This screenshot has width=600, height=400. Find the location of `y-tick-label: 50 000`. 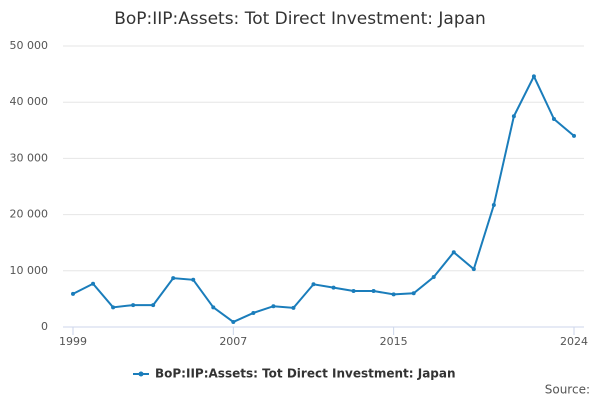

y-tick-label: 50 000 is located at coordinates (29, 45).